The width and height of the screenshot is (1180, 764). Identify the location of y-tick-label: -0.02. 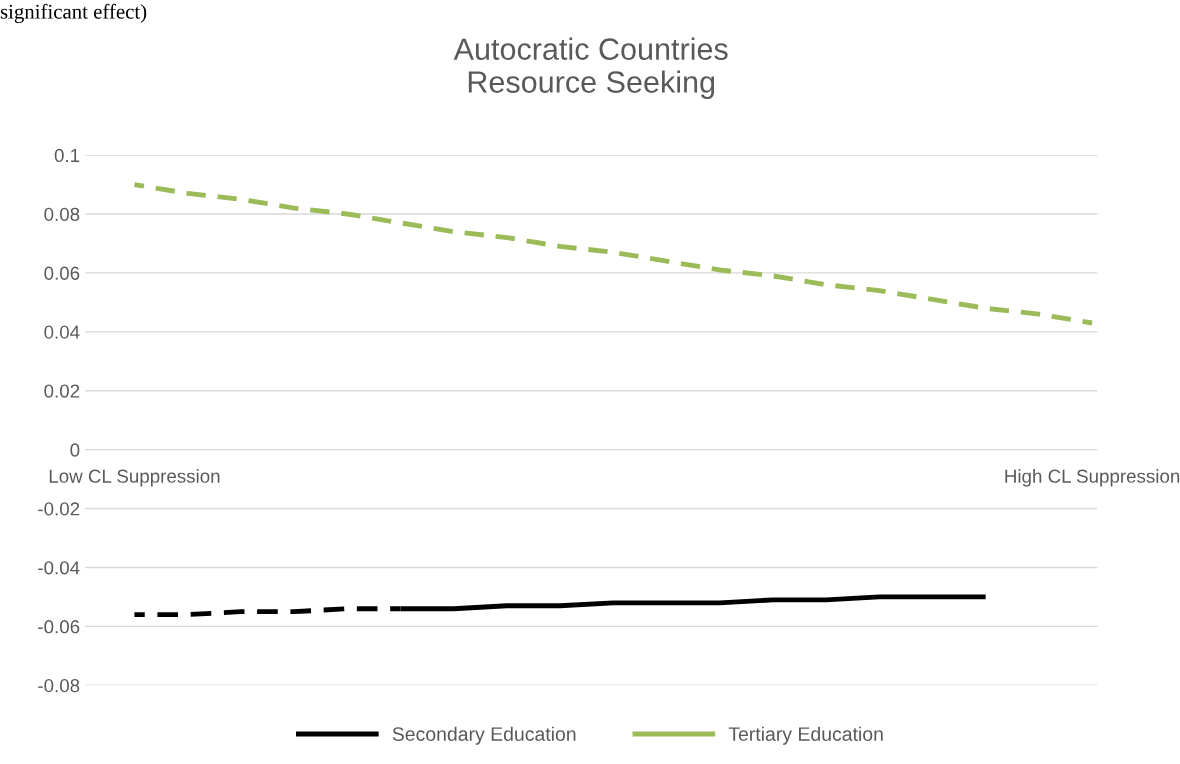
(59, 509).